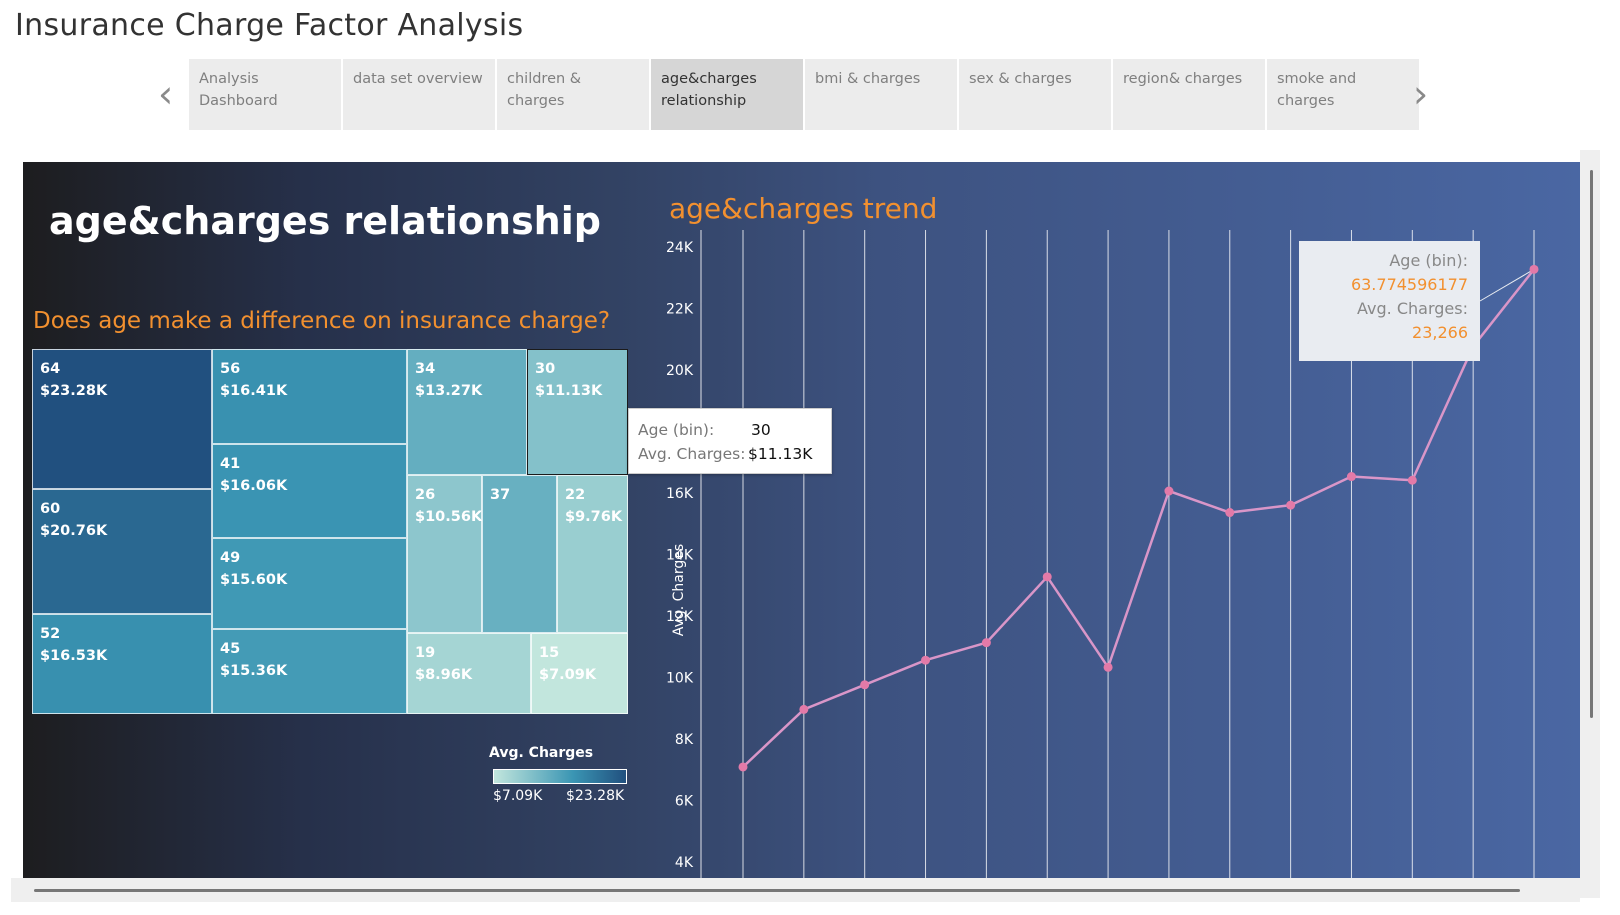 The width and height of the screenshot is (1620, 915). Describe the element at coordinates (545, 369) in the screenshot. I see `tile-age: 30` at that location.